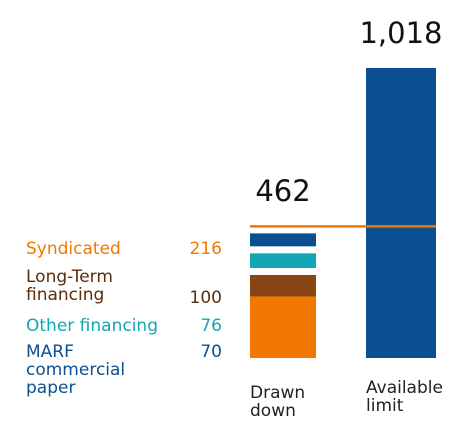 The width and height of the screenshot is (466, 431). What do you see at coordinates (69, 286) in the screenshot?
I see `legend-label: Long-Term financing` at bounding box center [69, 286].